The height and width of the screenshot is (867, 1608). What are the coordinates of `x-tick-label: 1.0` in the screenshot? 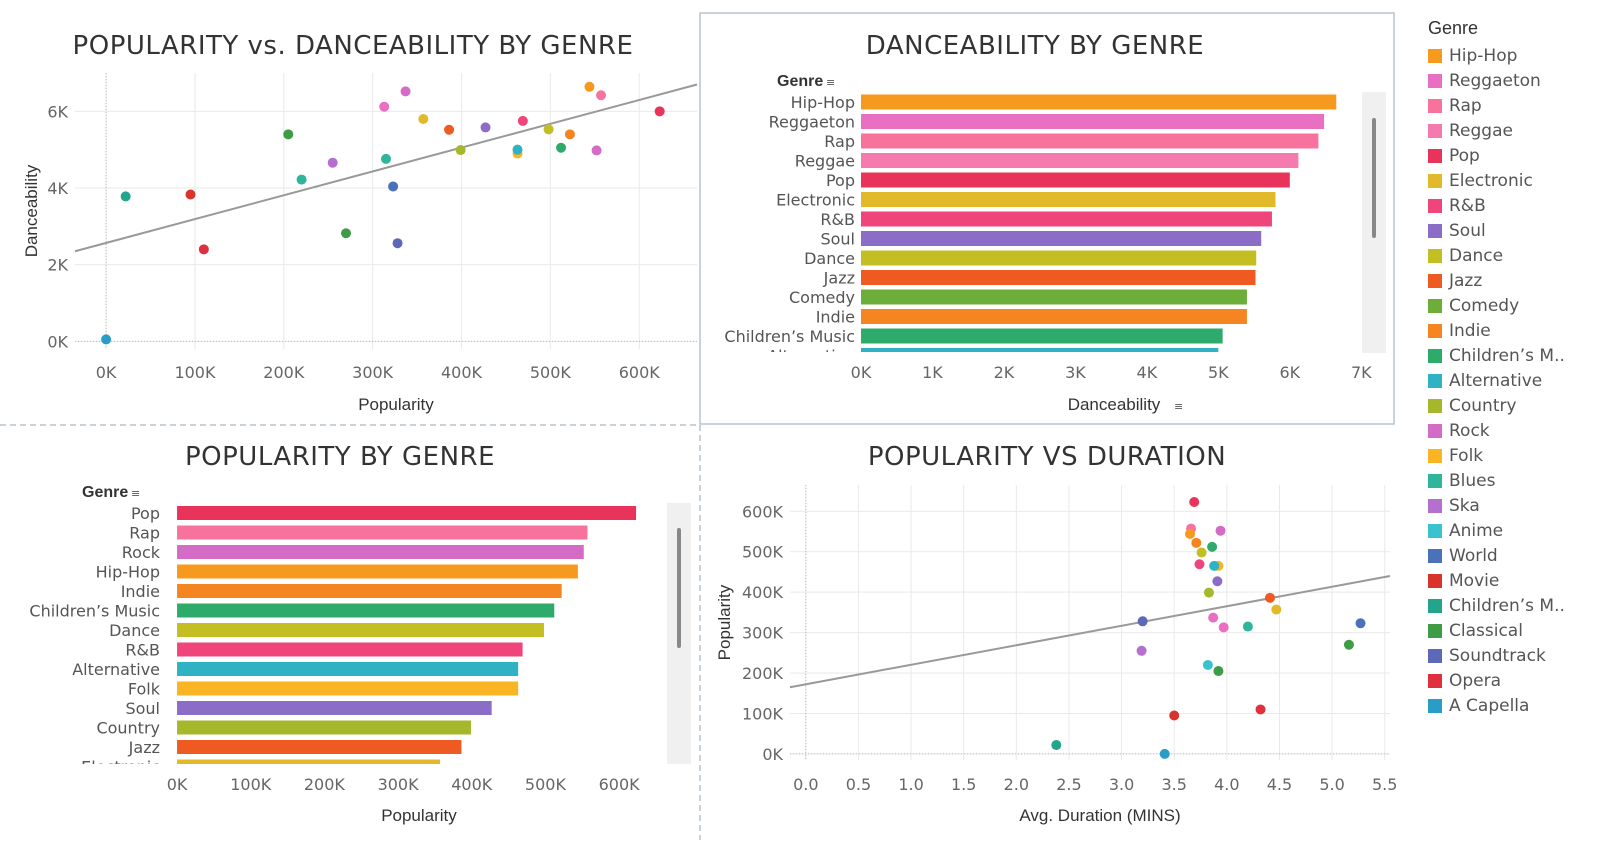 It's located at (910, 784).